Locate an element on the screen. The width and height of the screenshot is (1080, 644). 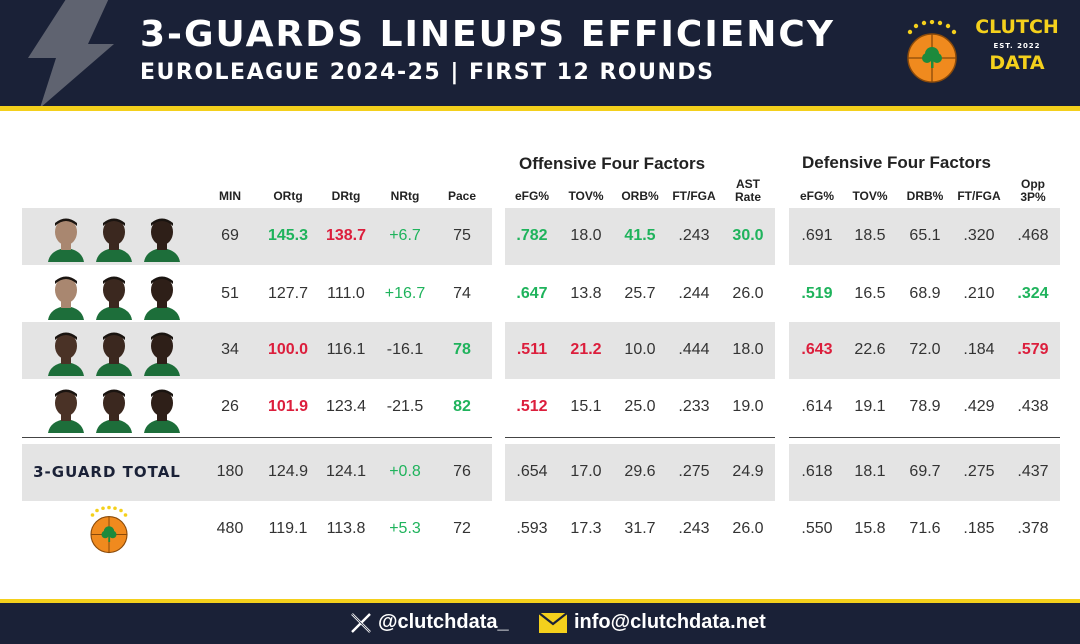
column-header: FT/FGA is located at coordinates (694, 196).